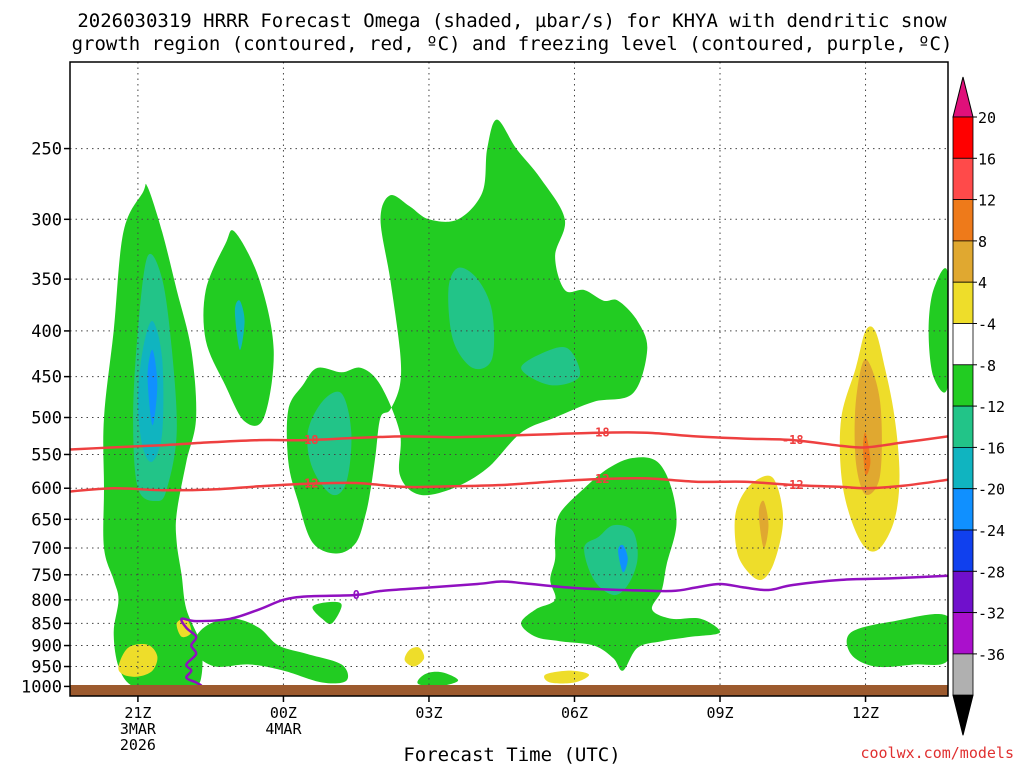  Describe the element at coordinates (46, 378) in the screenshot. I see `y-tick-label-450: 450` at that location.